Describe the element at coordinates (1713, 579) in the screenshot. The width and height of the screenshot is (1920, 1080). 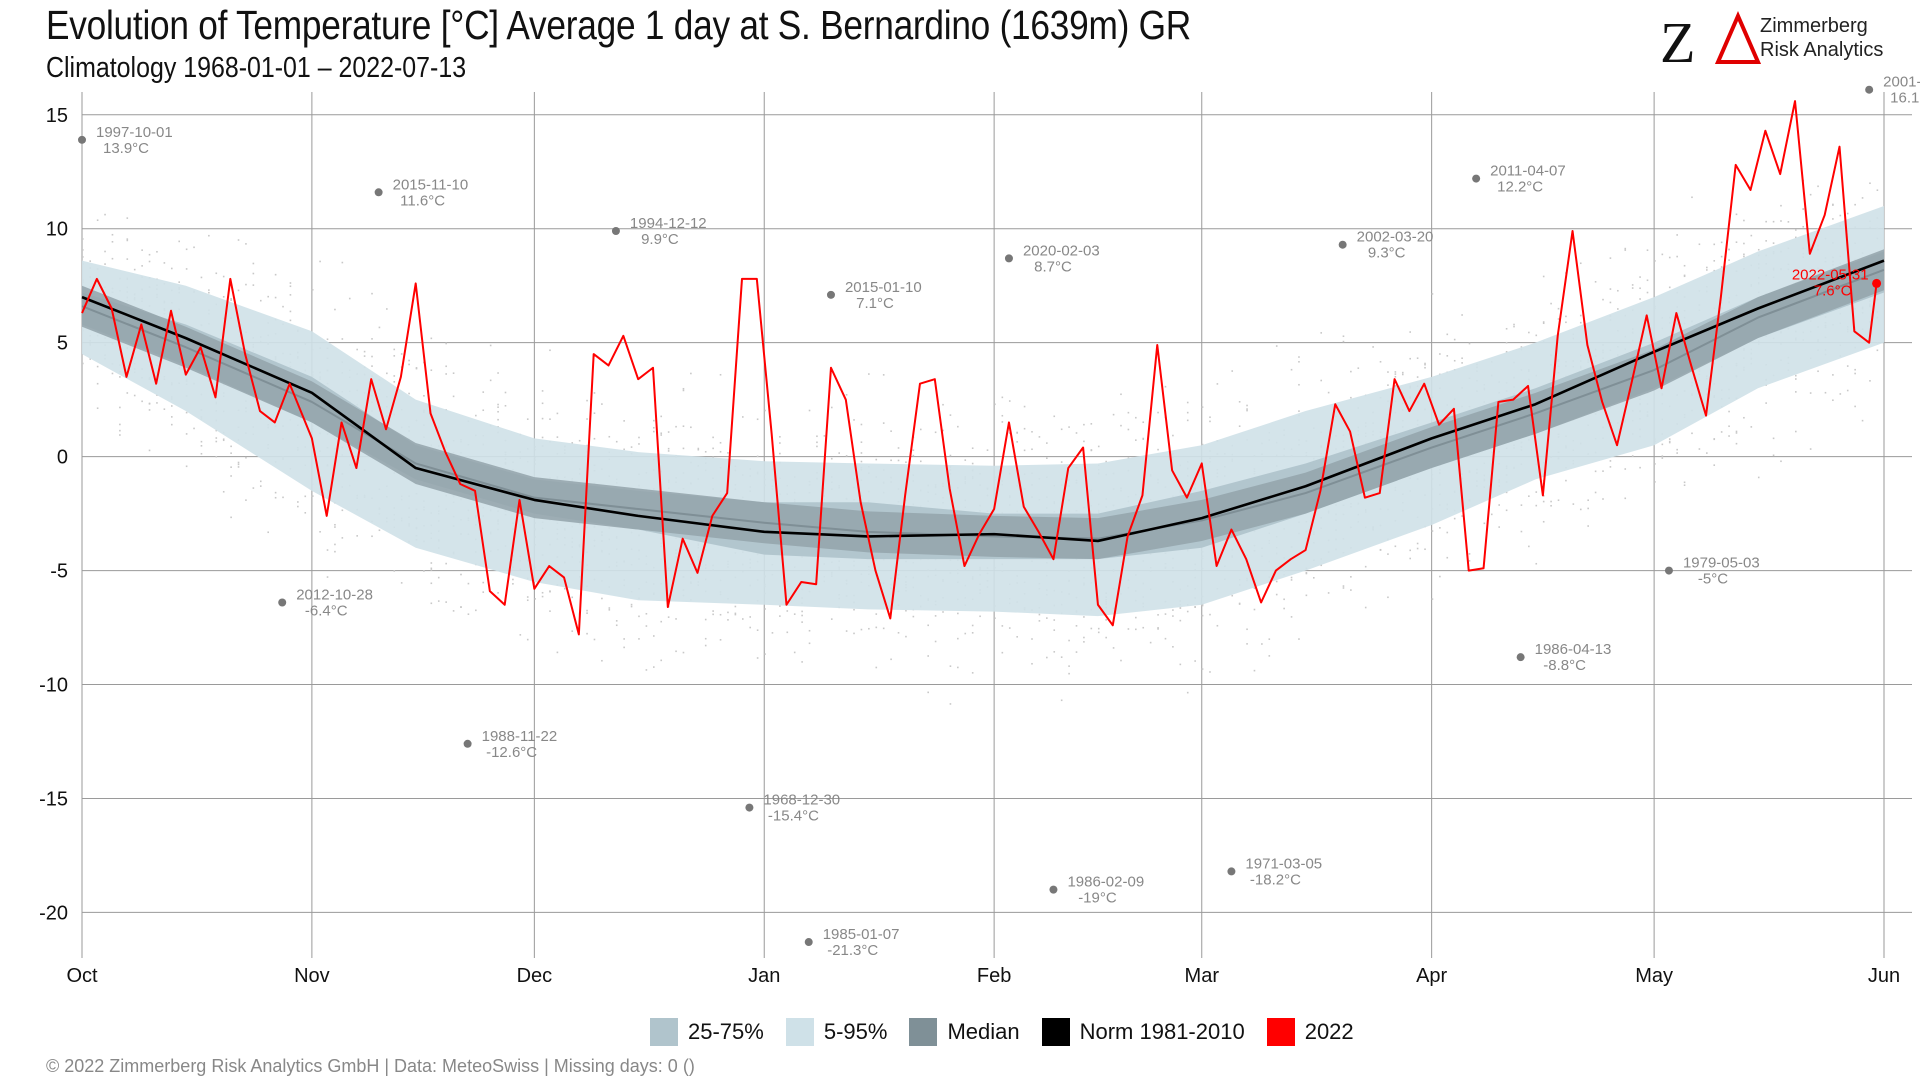
I see `record-value-label: -5°C` at that location.